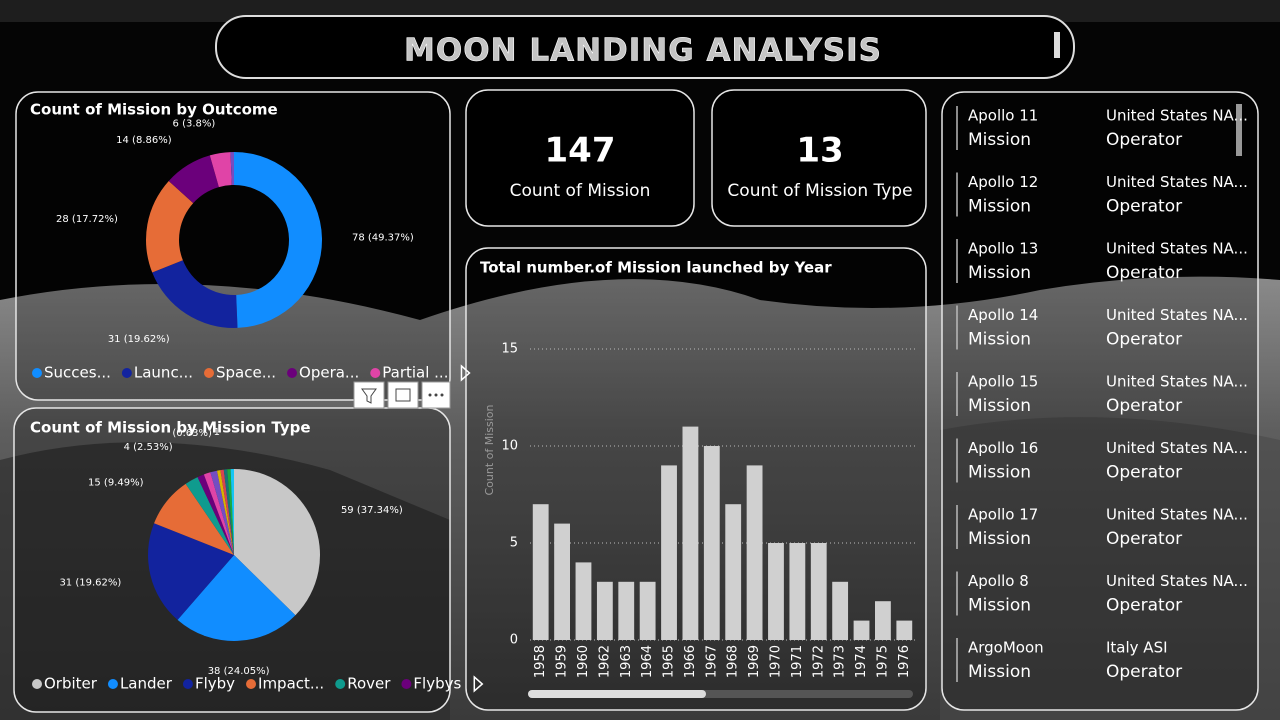 The height and width of the screenshot is (720, 1280). What do you see at coordinates (215, 684) in the screenshot?
I see `legend-label: Flyby` at bounding box center [215, 684].